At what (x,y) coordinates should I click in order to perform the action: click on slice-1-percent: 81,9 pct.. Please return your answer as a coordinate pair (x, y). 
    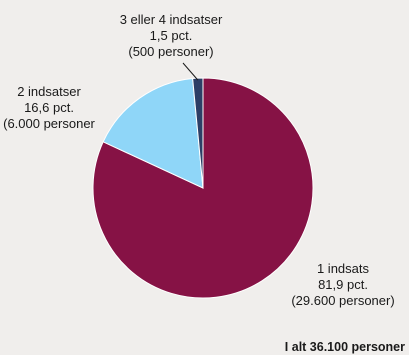
    Looking at the image, I should click on (343, 284).